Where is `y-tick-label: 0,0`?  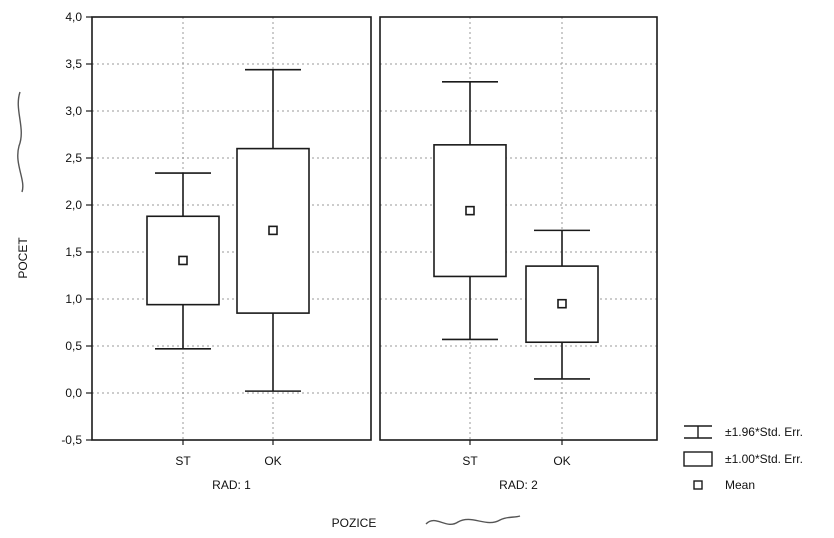 y-tick-label: 0,0 is located at coordinates (73, 393).